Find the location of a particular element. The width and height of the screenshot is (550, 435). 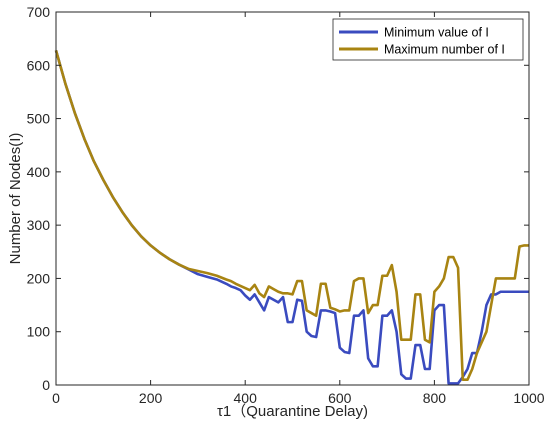

y-axis-label: Number of Nodes(I) is located at coordinates (15, 199).